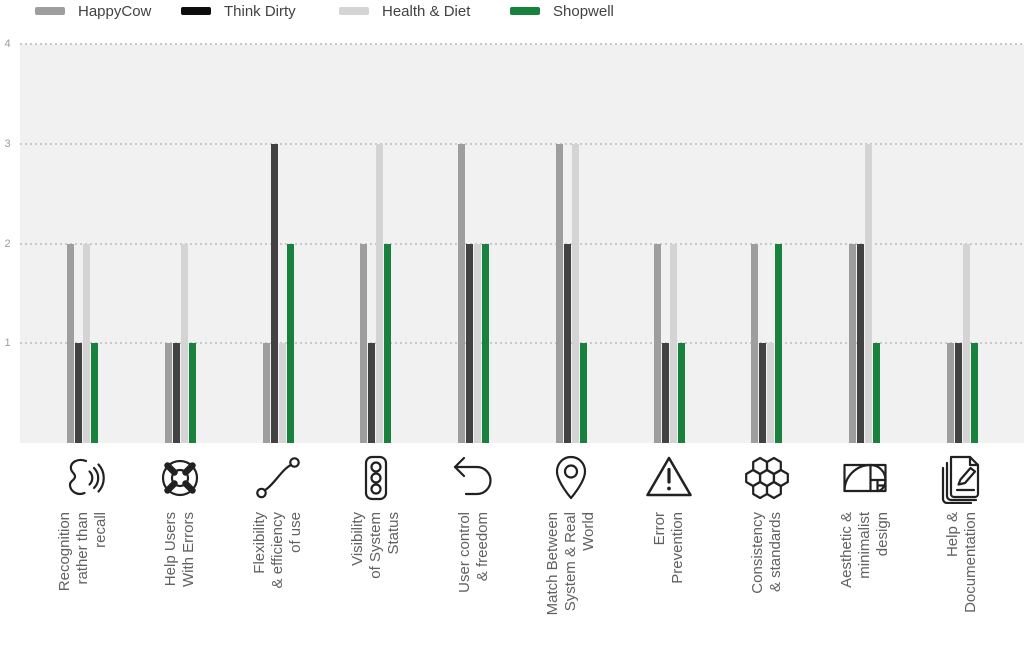 This screenshot has width=1024, height=645. What do you see at coordinates (115, 11) in the screenshot?
I see `legend-label: HappyCow` at bounding box center [115, 11].